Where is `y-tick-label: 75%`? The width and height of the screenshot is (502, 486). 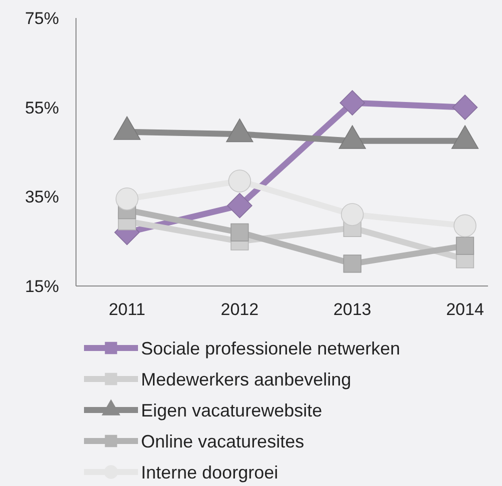 y-tick-label: 75% is located at coordinates (41, 18).